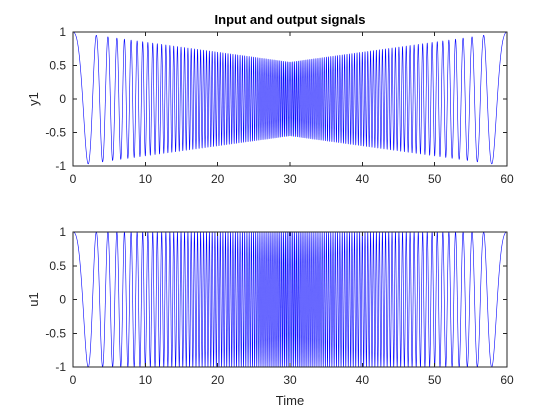  Describe the element at coordinates (290, 19) in the screenshot. I see `chart-title: Input and output signals` at that location.